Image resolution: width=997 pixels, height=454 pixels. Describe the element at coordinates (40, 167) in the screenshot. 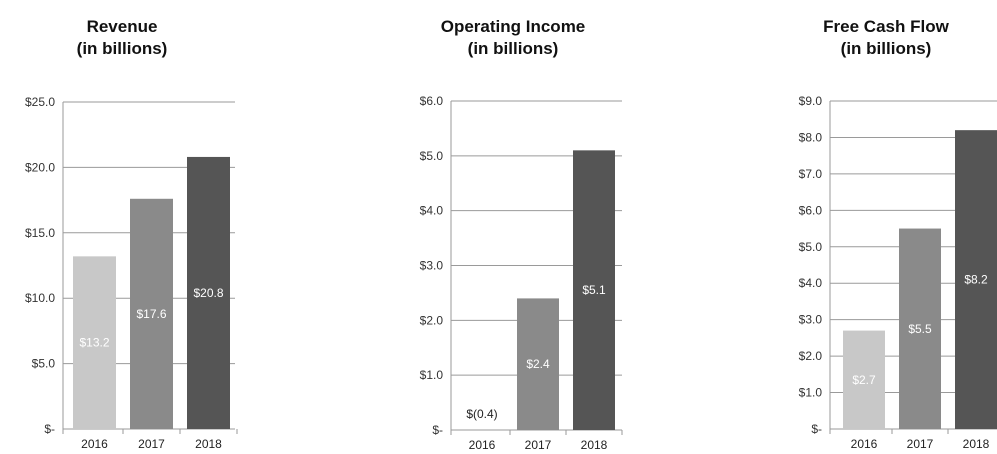

I see `y-tick-label: $20.0` at that location.